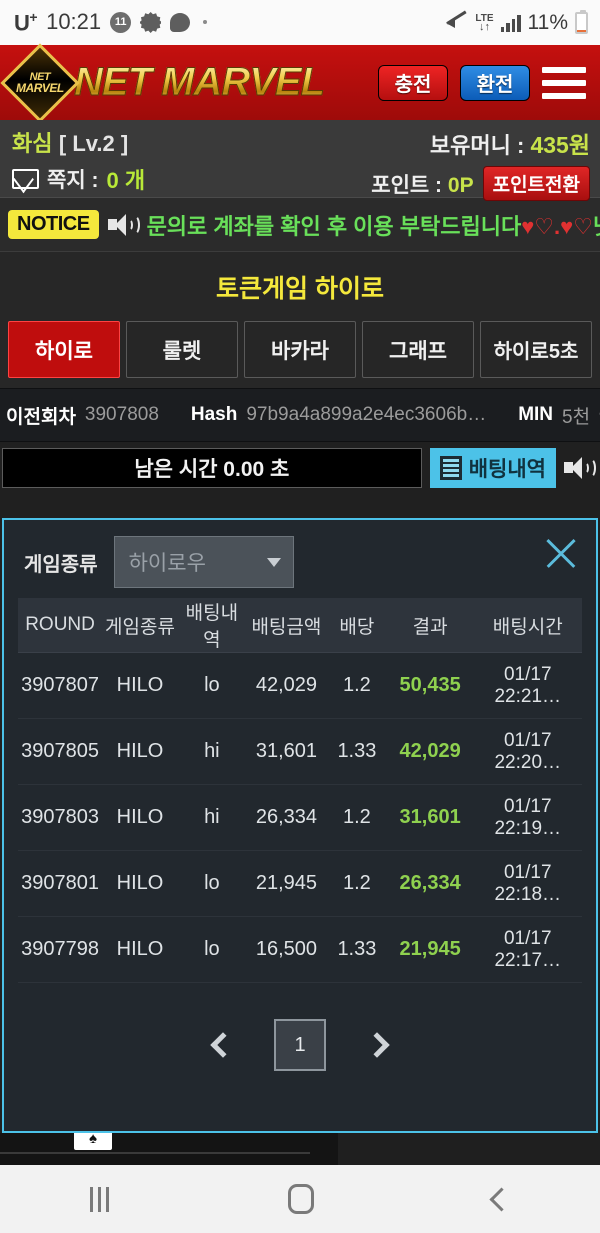  What do you see at coordinates (510, 23) in the screenshot?
I see `signal-bars-icon` at bounding box center [510, 23].